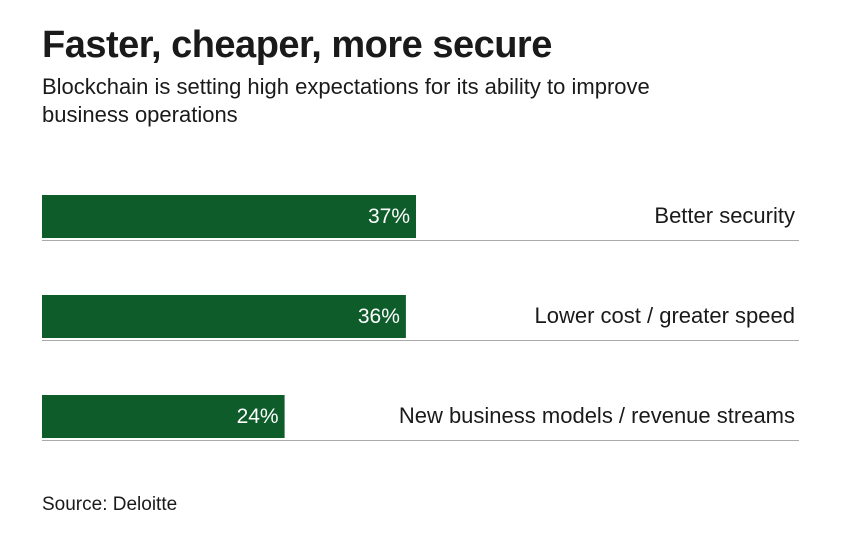 The height and width of the screenshot is (550, 844). I want to click on bar-value-label: 36%, so click(379, 316).